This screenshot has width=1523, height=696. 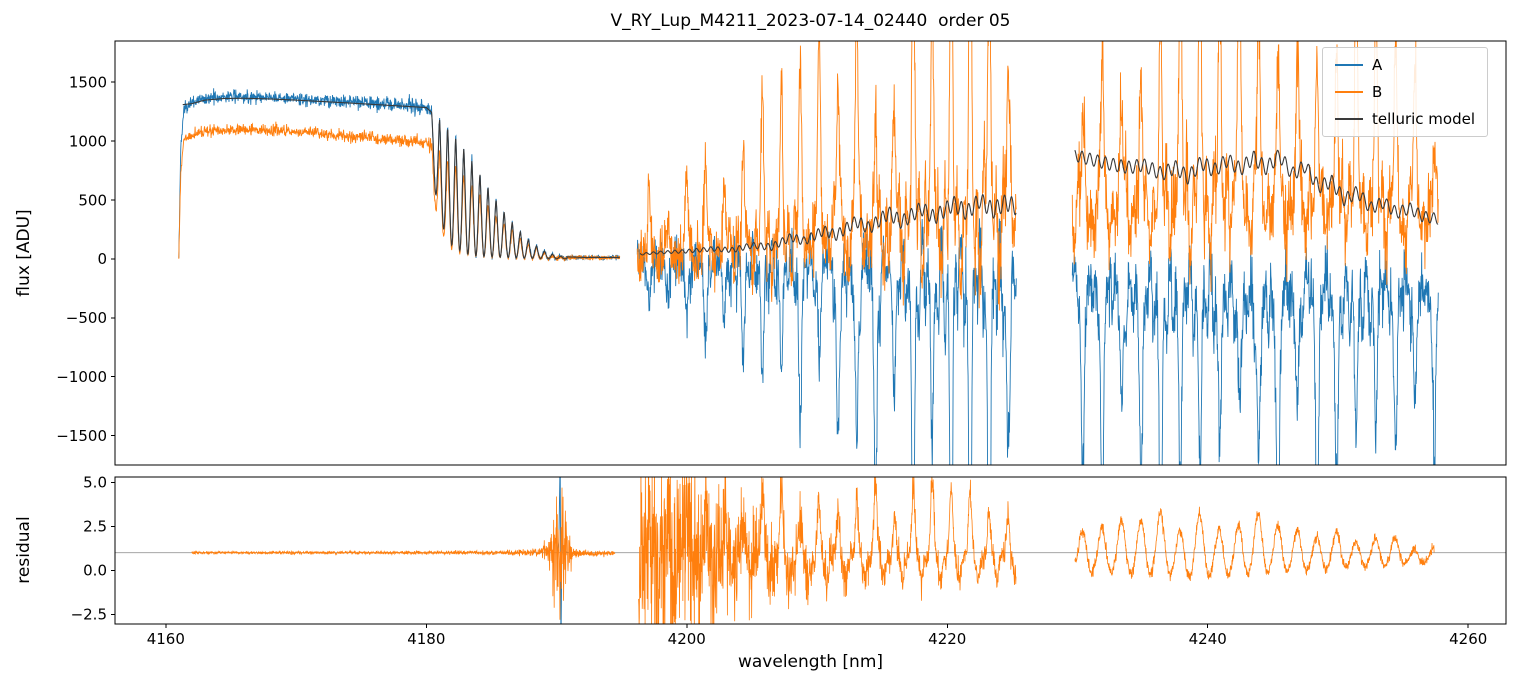 I want to click on top-y-tick-label: −1500, so click(x=81, y=436).